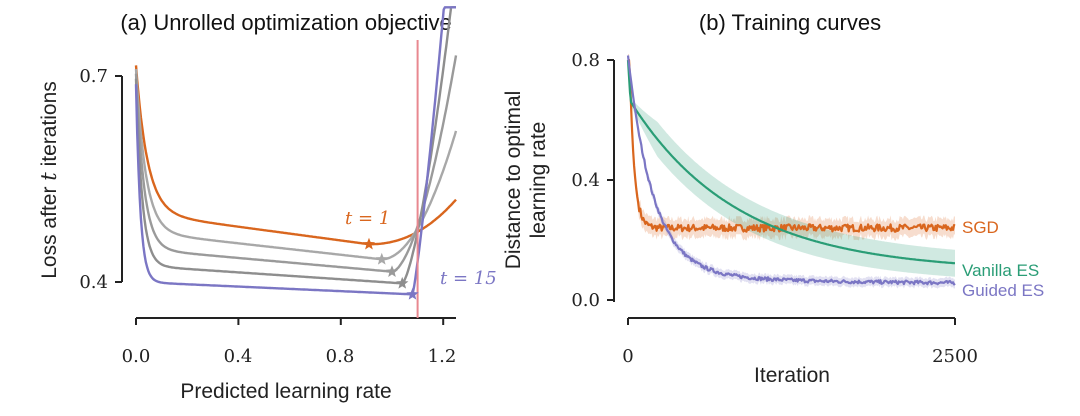  I want to click on panel-b-y-label-line2: learning rate, so click(538, 180).